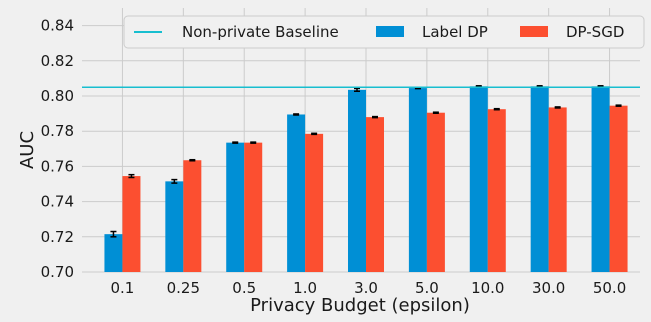 Image resolution: width=651 pixels, height=322 pixels. Describe the element at coordinates (57, 166) in the screenshot. I see `y-tick-label: 0.76` at that location.